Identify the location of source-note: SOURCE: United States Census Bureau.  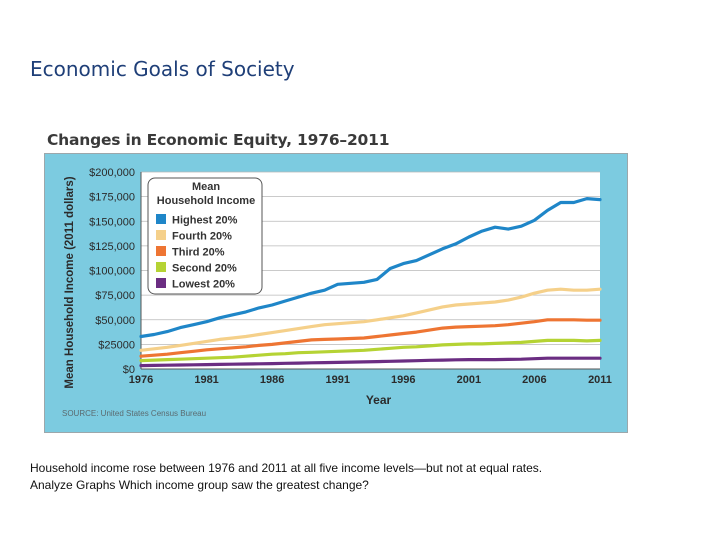
(134, 413).